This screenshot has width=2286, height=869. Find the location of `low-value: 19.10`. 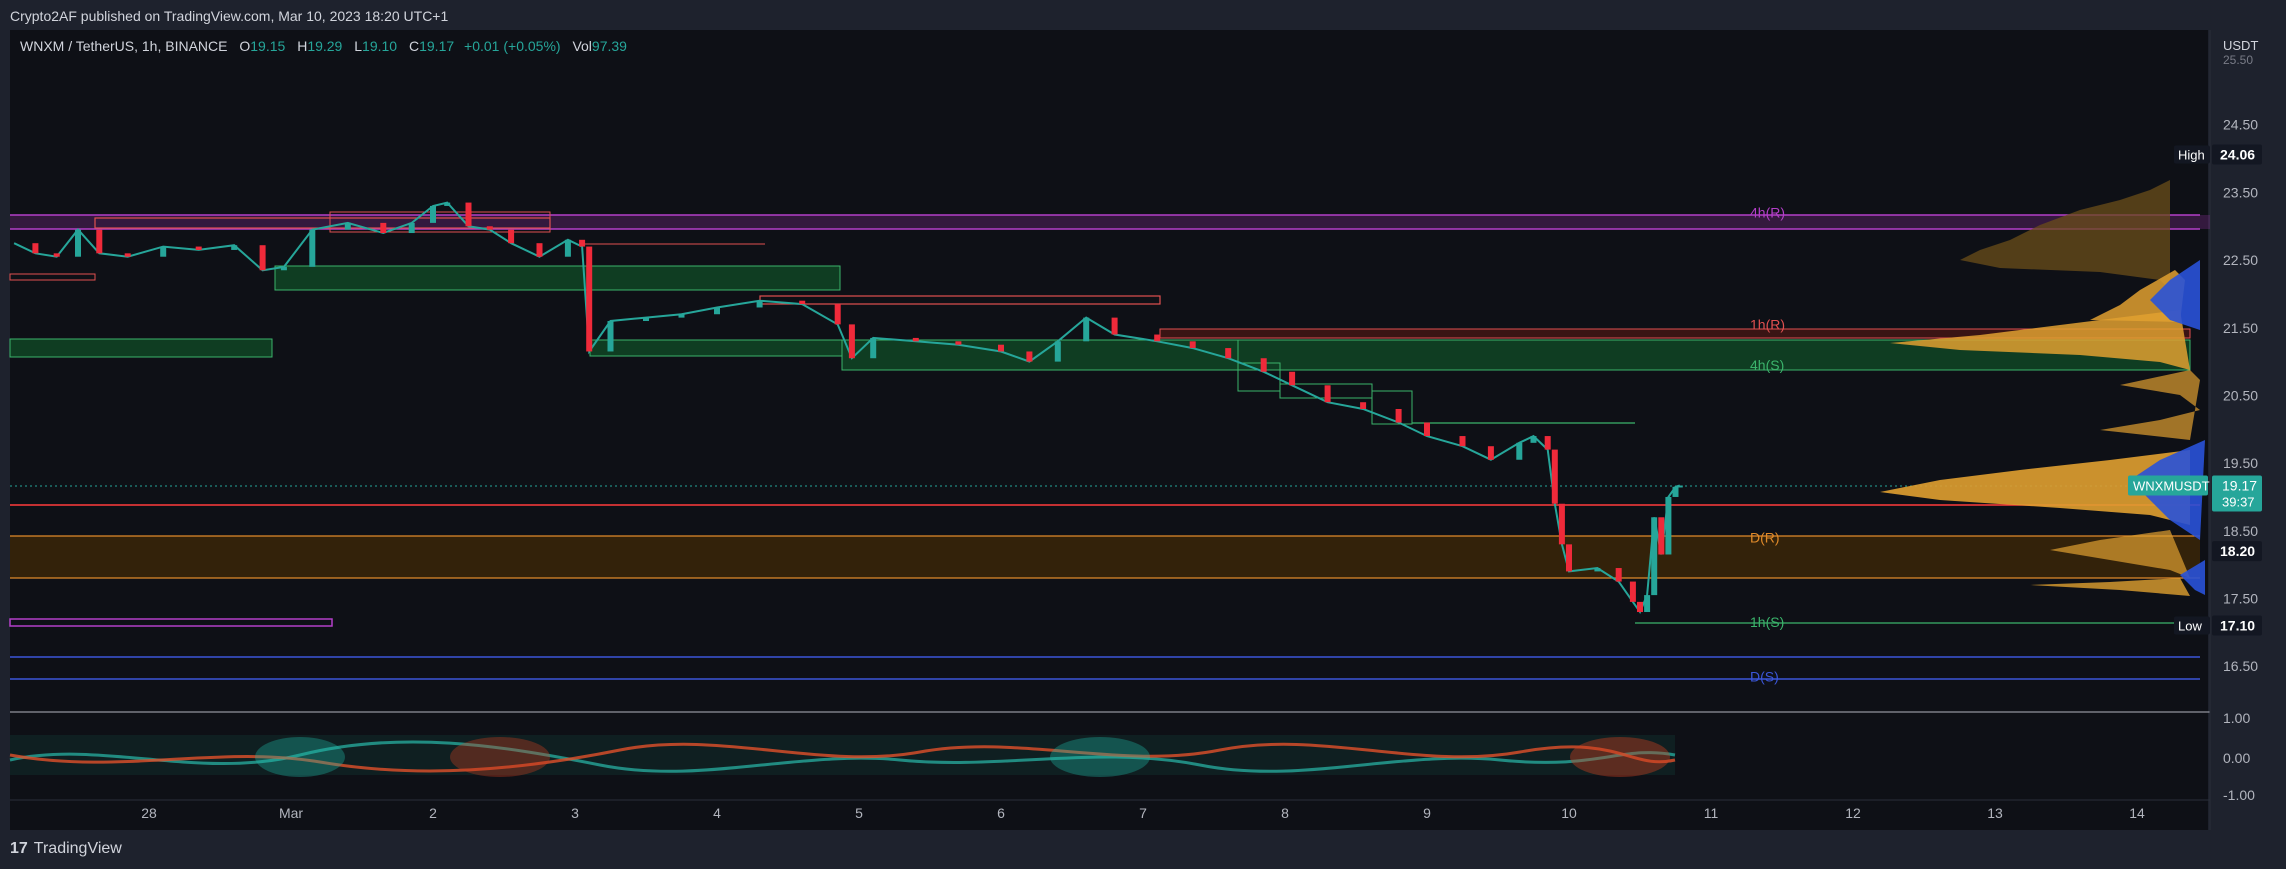

low-value: 19.10 is located at coordinates (380, 46).